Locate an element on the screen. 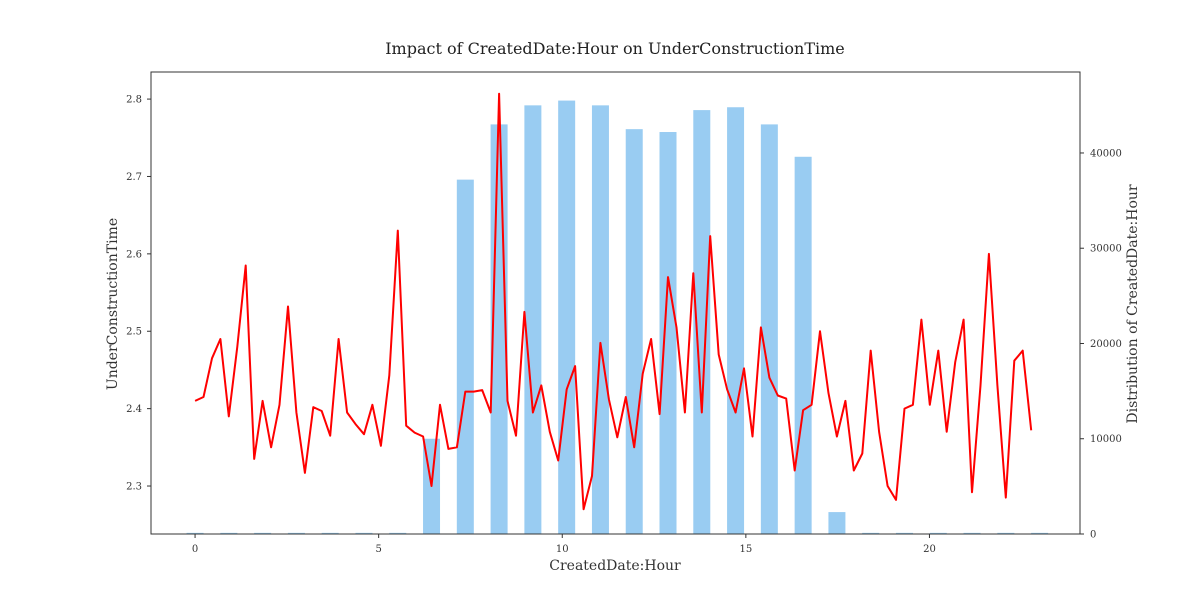 This screenshot has height=600, width=1200. y-right-tick-label: 30000 is located at coordinates (1106, 249).